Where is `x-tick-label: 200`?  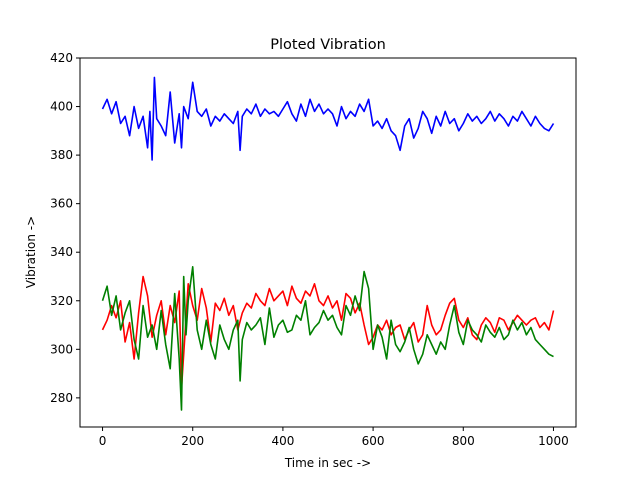 x-tick-label: 200 is located at coordinates (192, 441).